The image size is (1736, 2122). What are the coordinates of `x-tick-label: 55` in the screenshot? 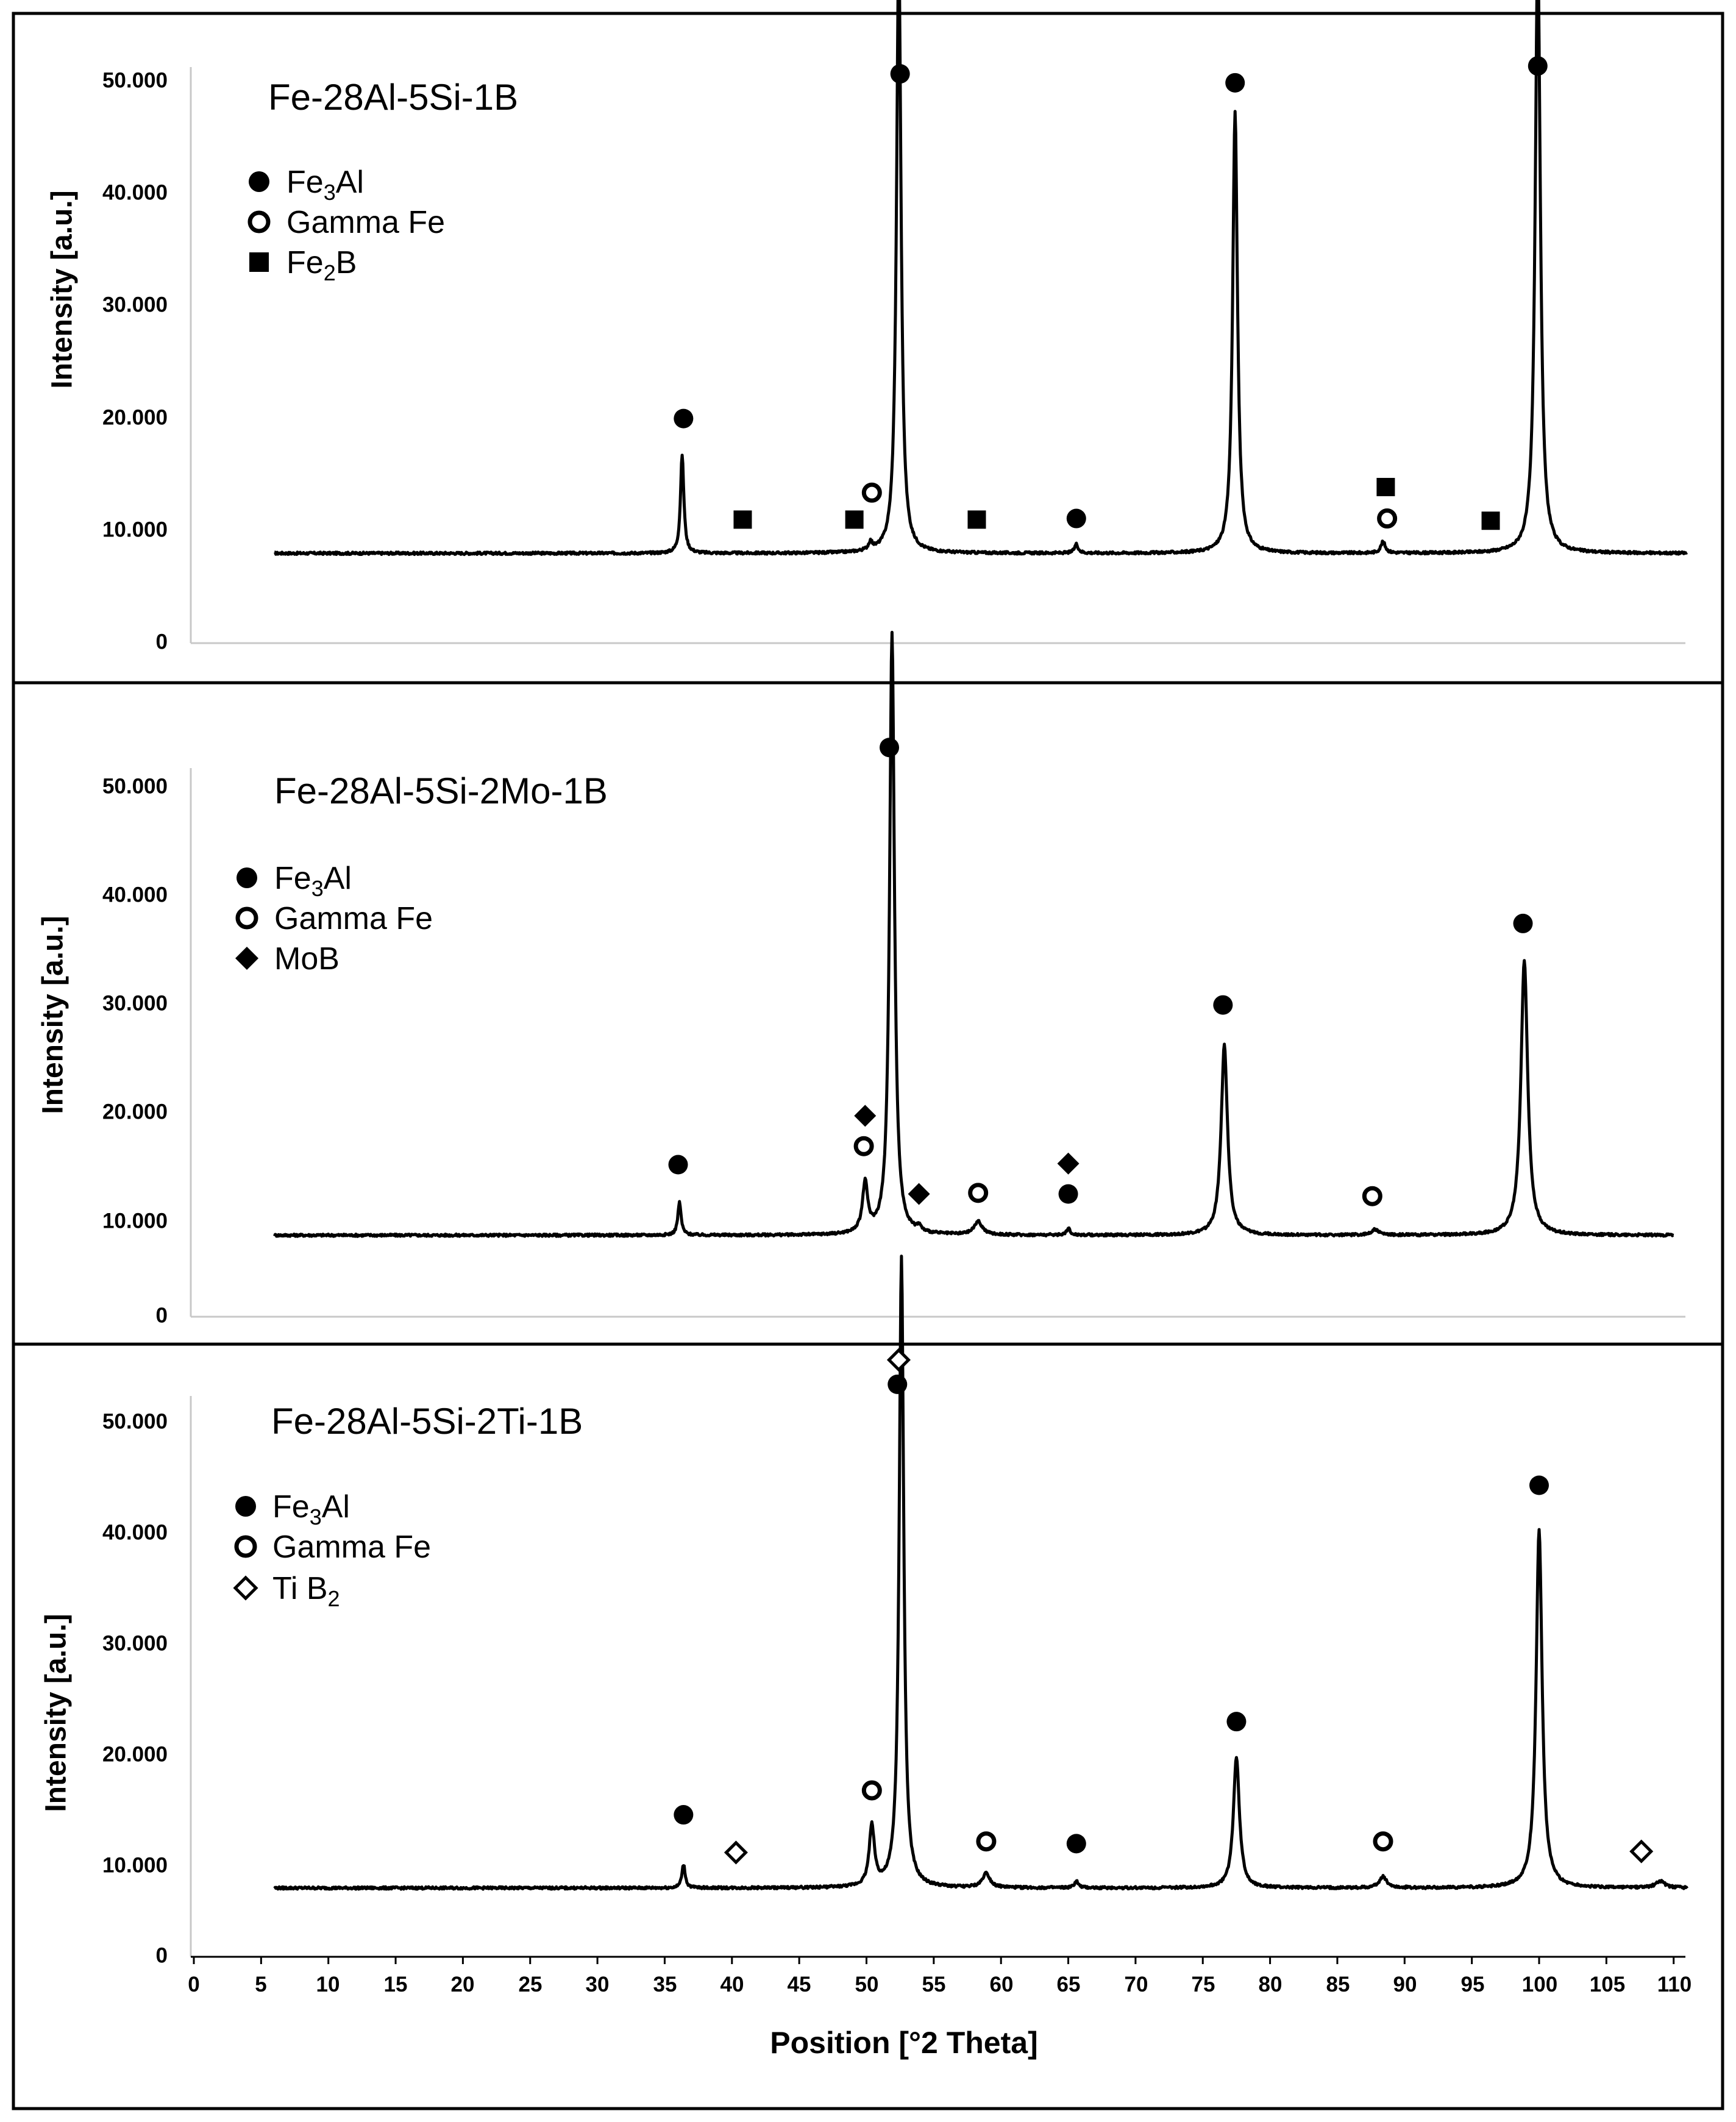 It's located at (934, 1985).